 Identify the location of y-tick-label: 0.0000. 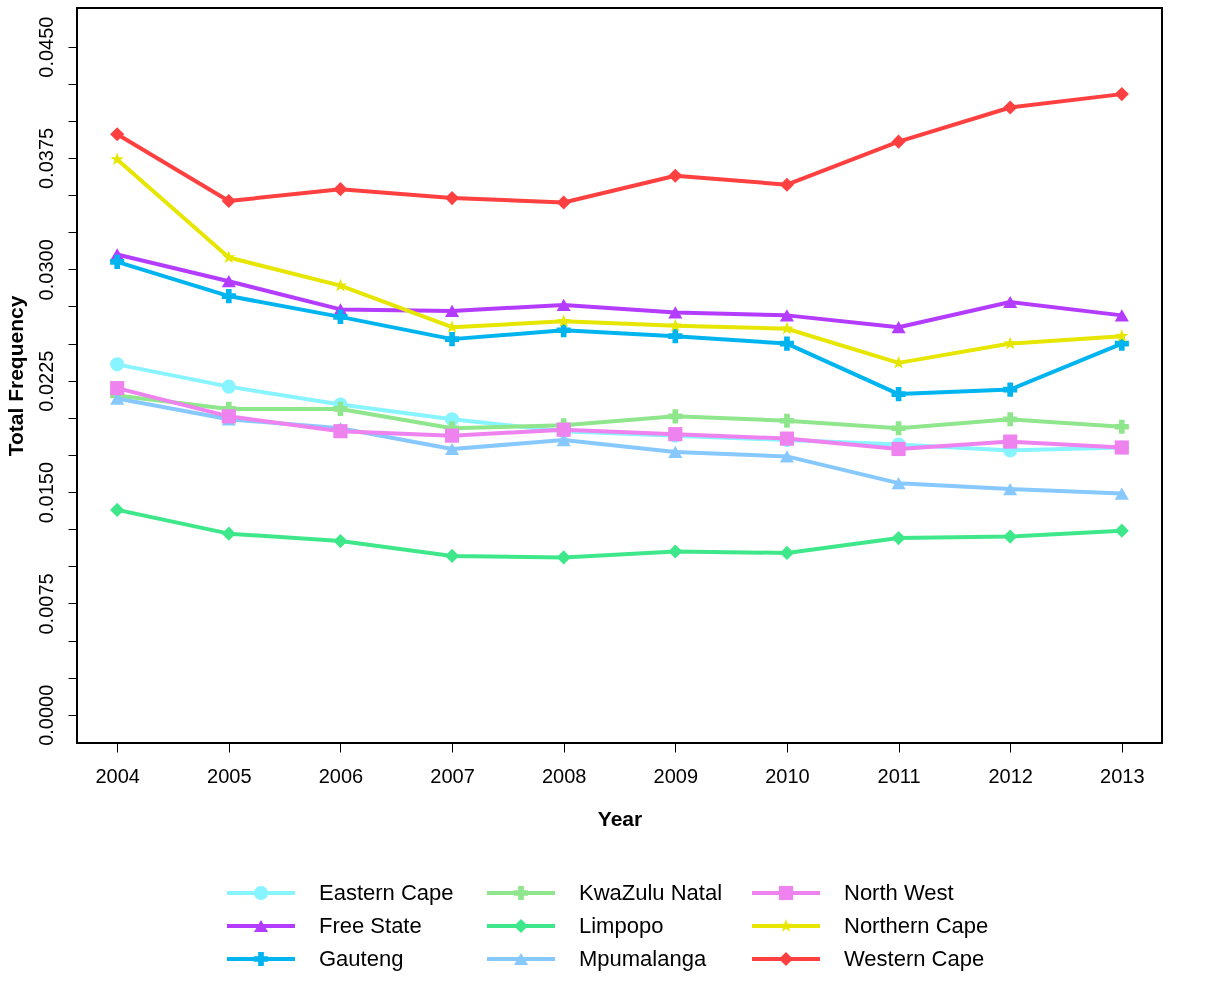
(45, 715).